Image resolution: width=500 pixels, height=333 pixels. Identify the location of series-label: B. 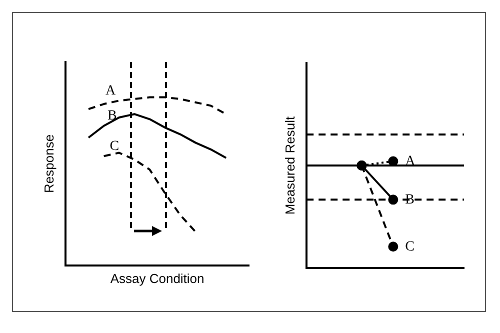
(112, 116).